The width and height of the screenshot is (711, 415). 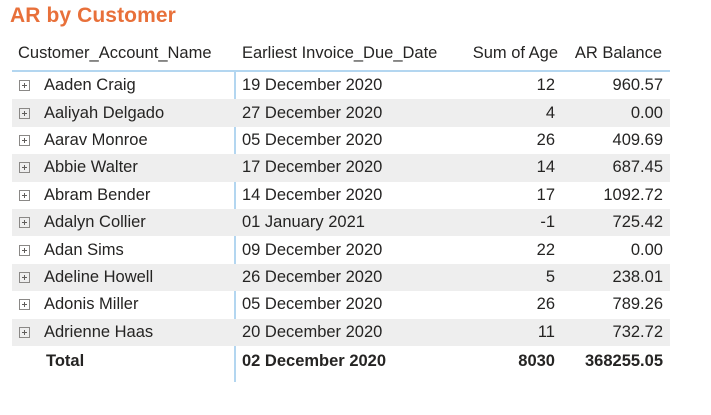 I want to click on balance-cell: 1092.72, so click(x=633, y=194).